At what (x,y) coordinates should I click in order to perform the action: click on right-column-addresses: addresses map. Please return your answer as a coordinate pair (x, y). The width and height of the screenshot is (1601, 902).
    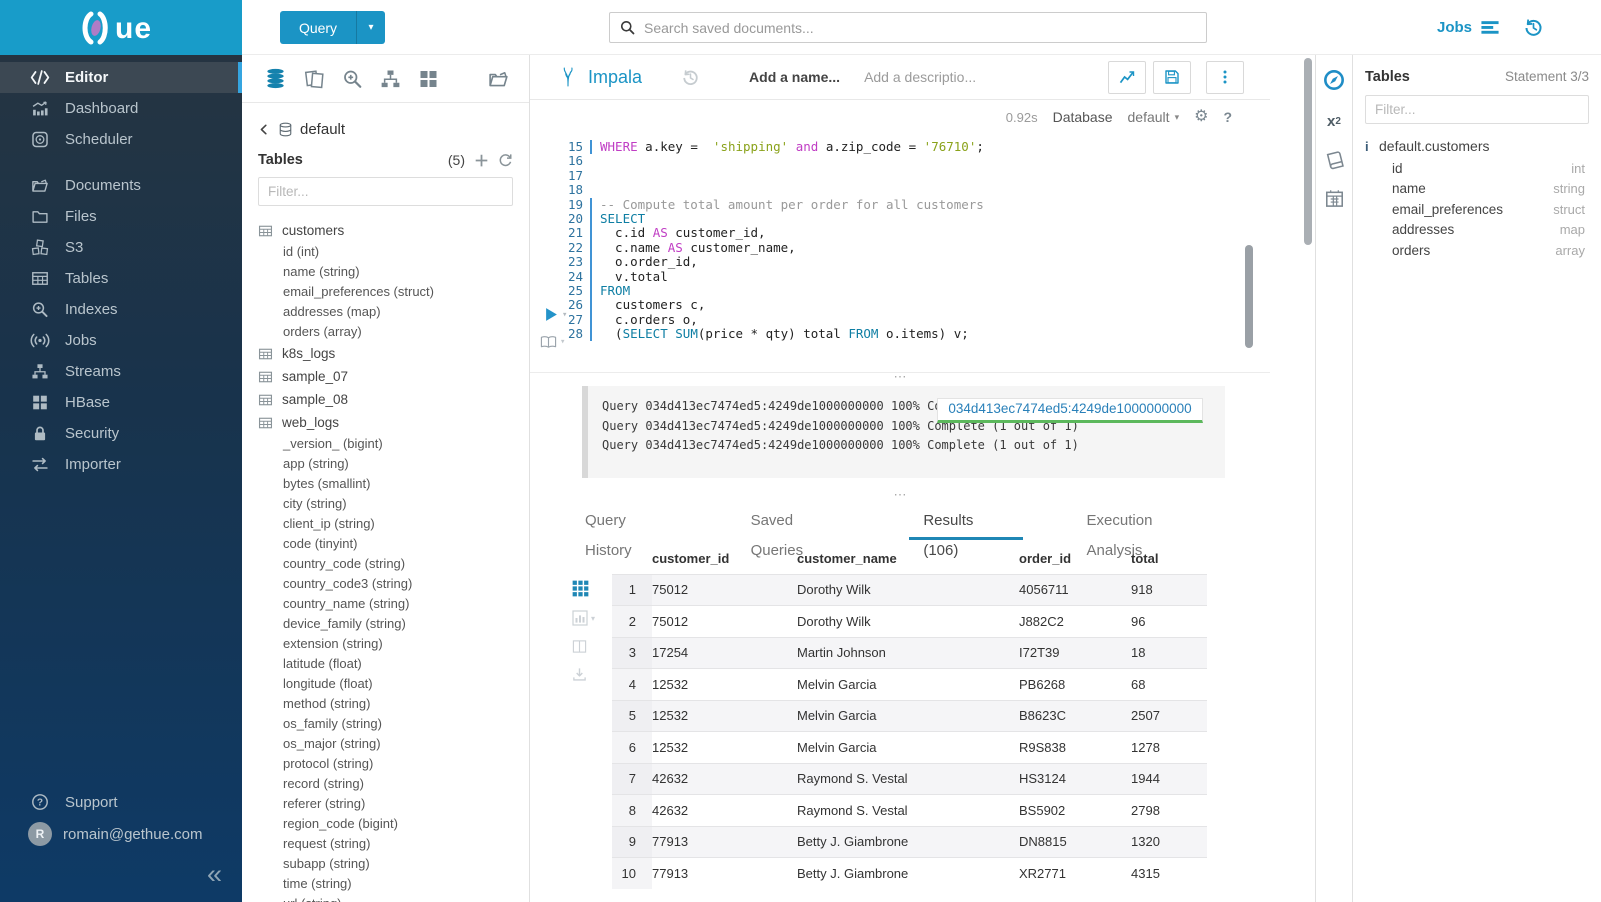
    Looking at the image, I should click on (1477, 230).